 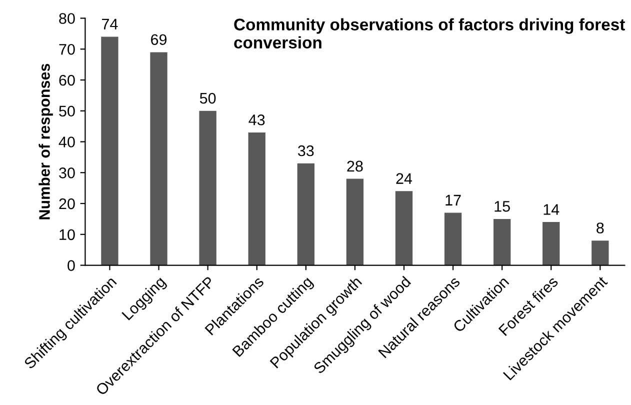 What do you see at coordinates (306, 150) in the screenshot?
I see `data-label: 33` at bounding box center [306, 150].